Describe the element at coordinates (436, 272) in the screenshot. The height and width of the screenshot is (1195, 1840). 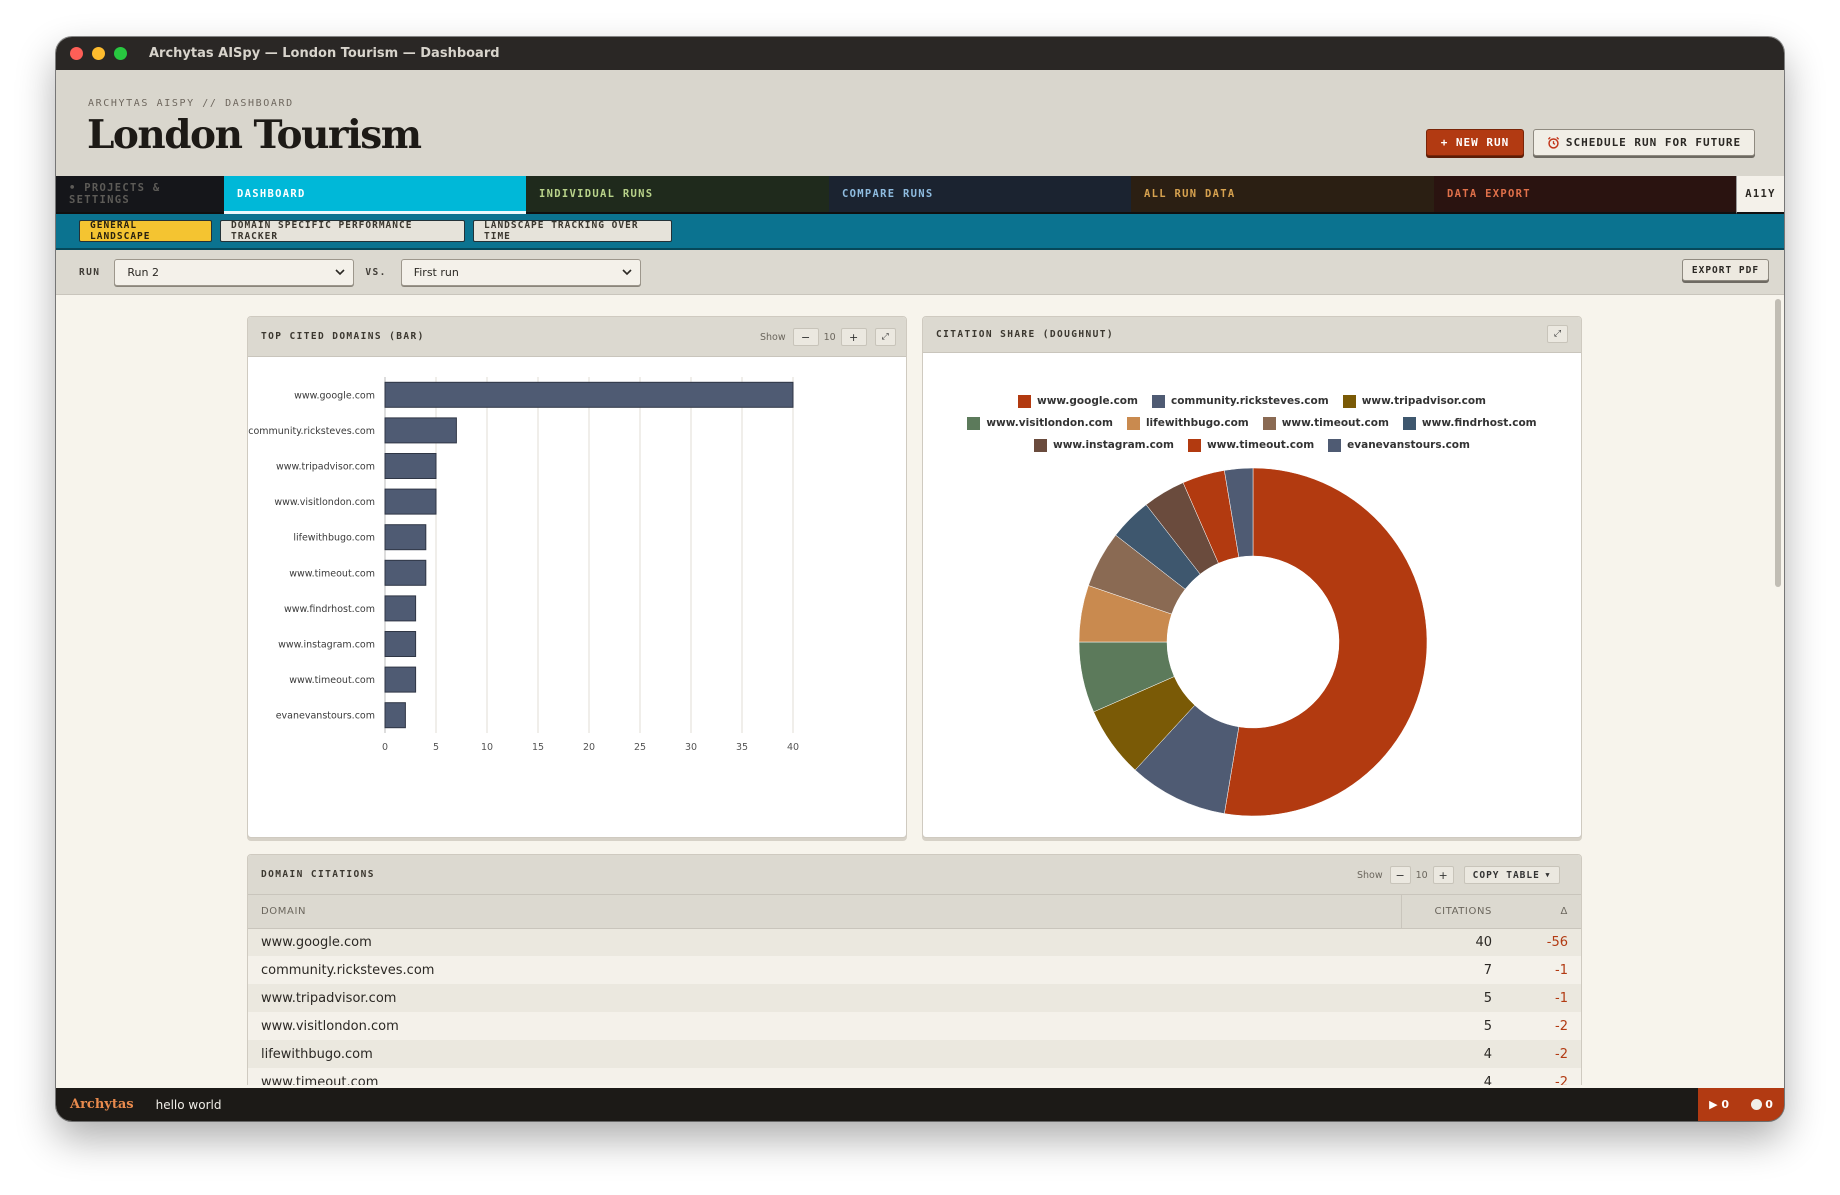
I see `compare-run-select-value: First run` at that location.